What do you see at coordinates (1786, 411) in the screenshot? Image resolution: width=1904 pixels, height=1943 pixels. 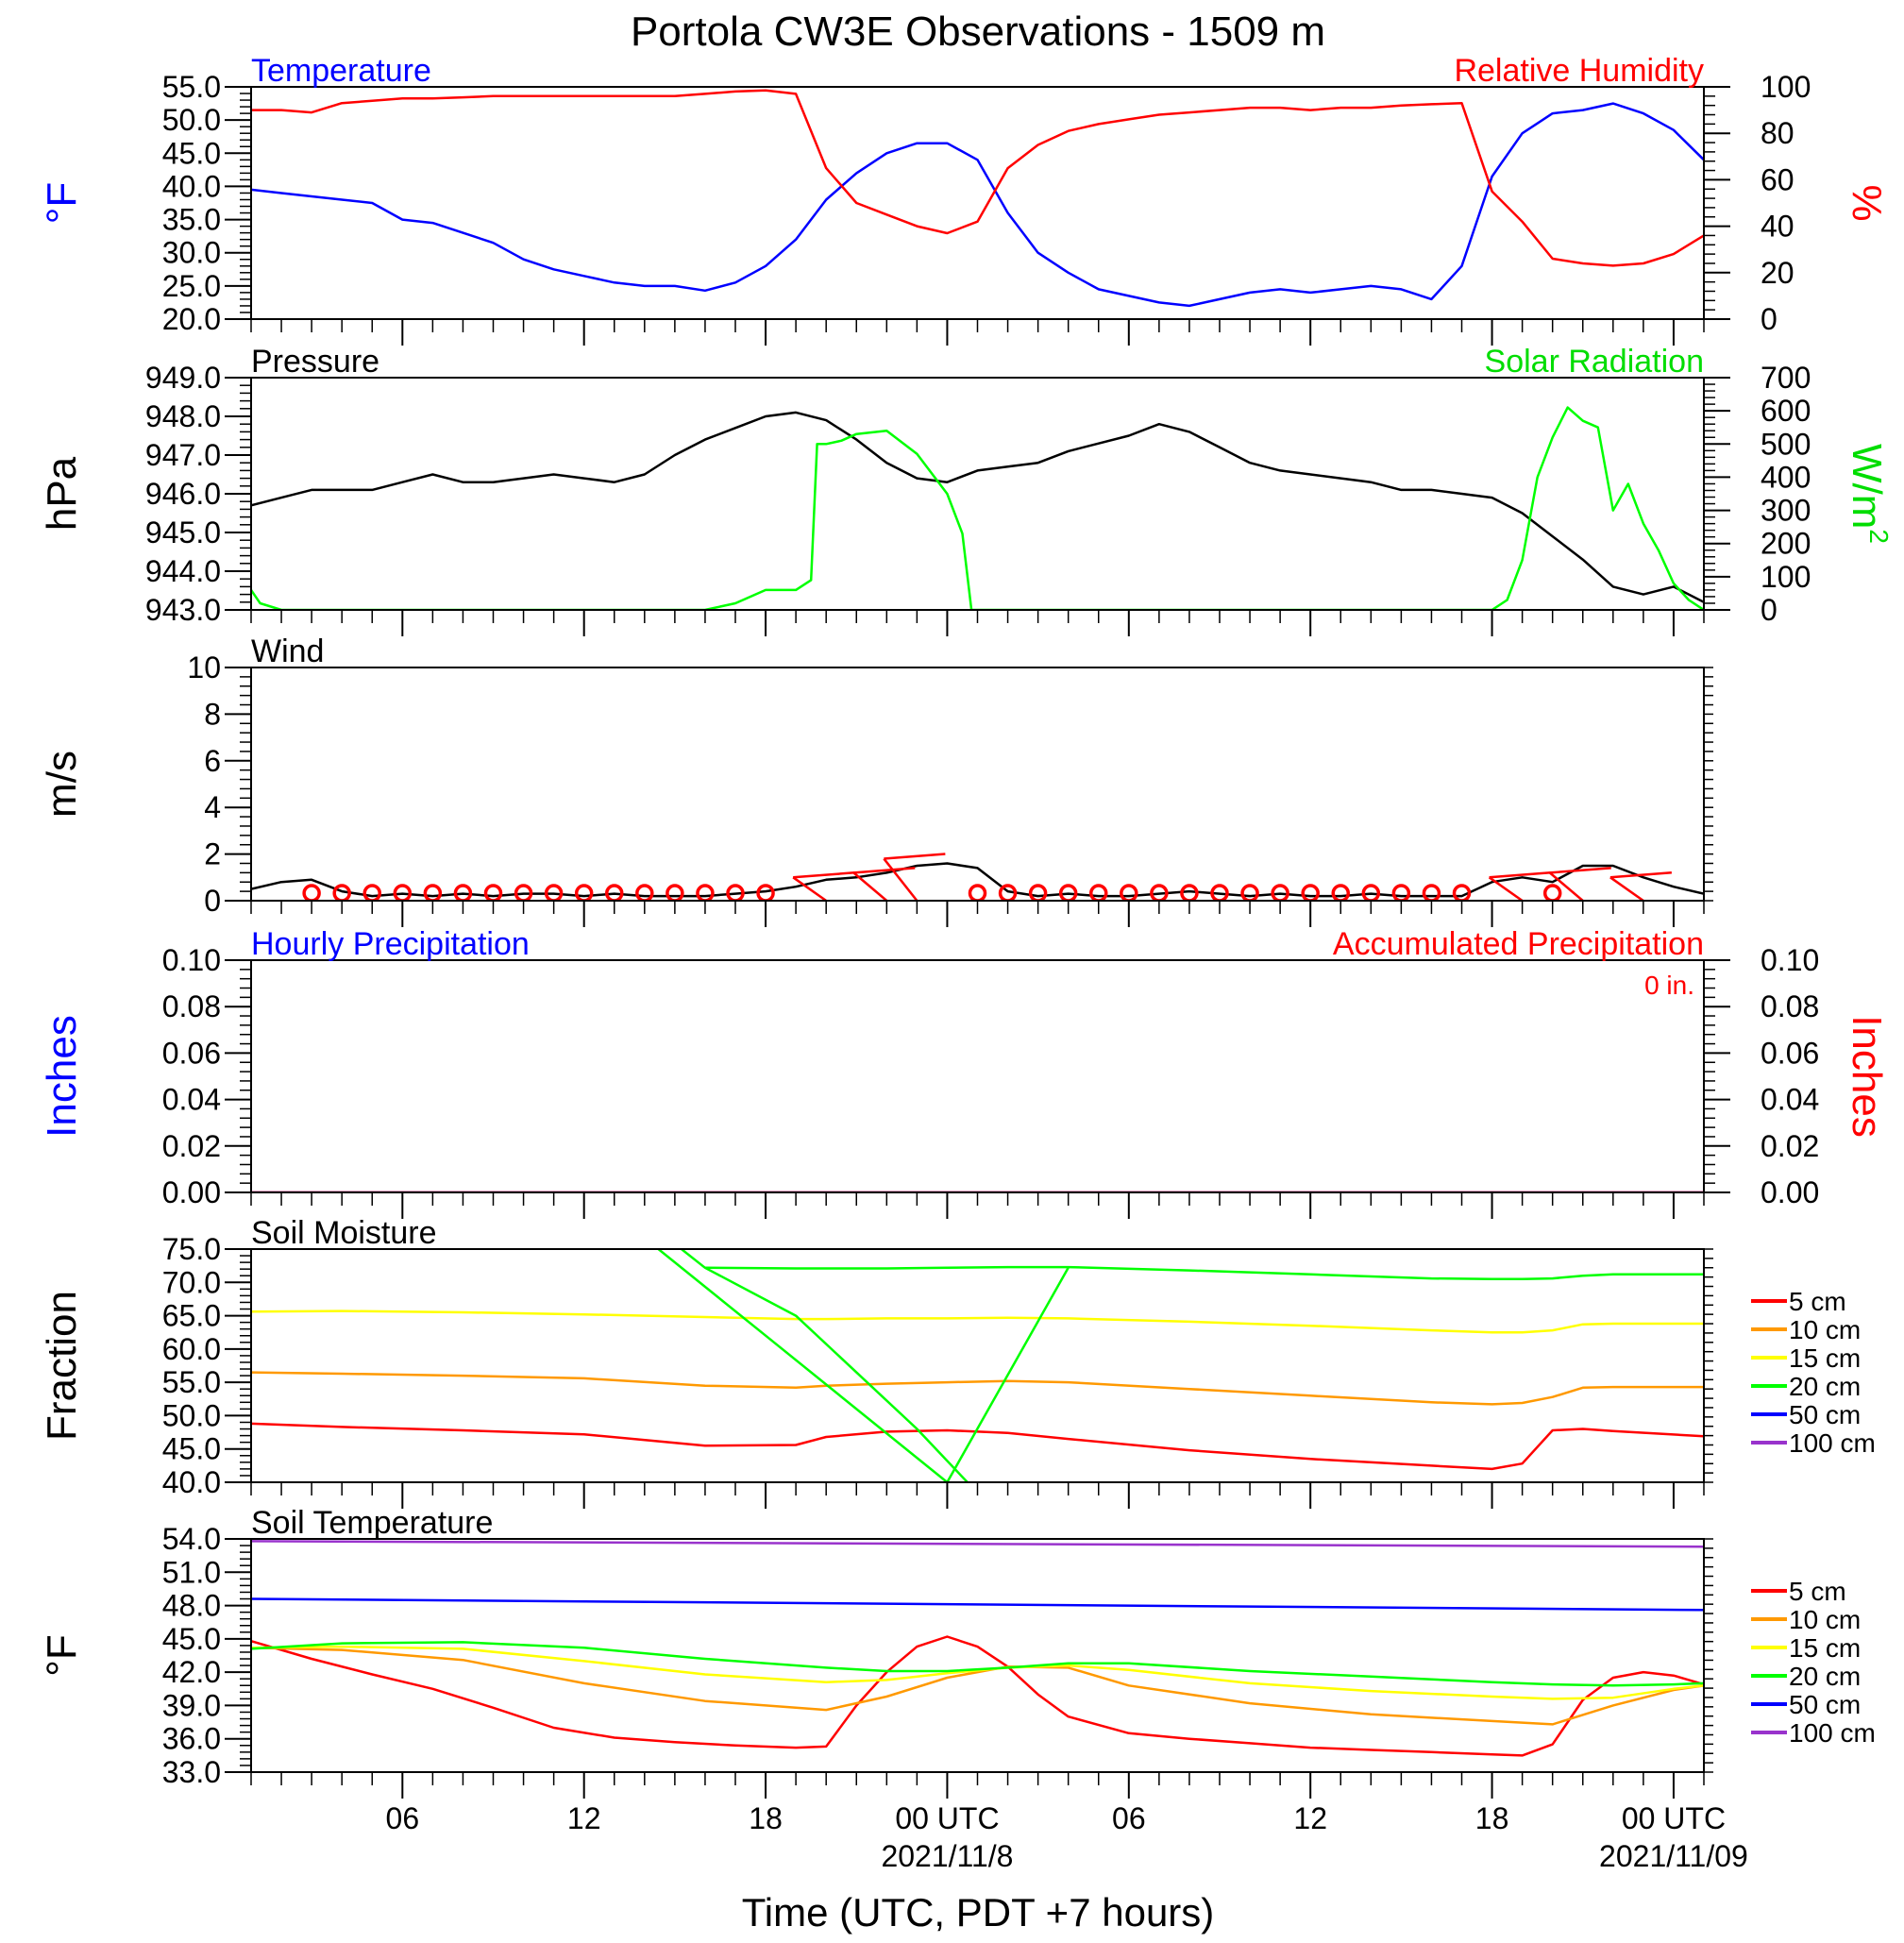 I see `y-tick-label-right: 600` at bounding box center [1786, 411].